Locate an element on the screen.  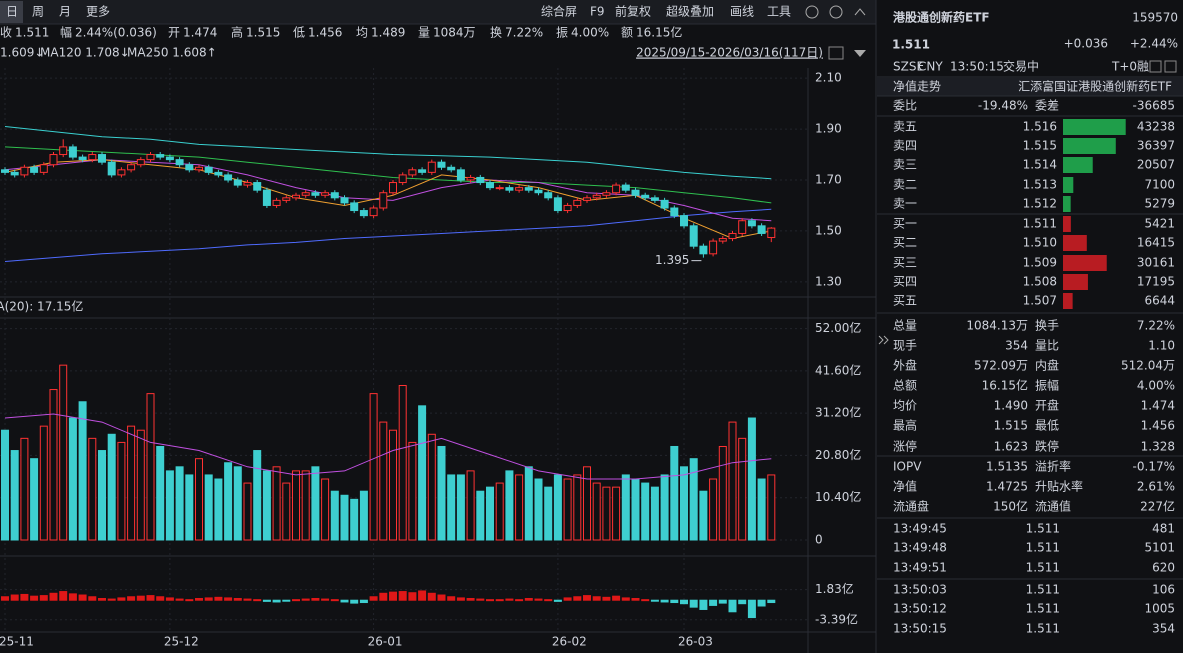
trade-time: 13:49:51 is located at coordinates (920, 568).